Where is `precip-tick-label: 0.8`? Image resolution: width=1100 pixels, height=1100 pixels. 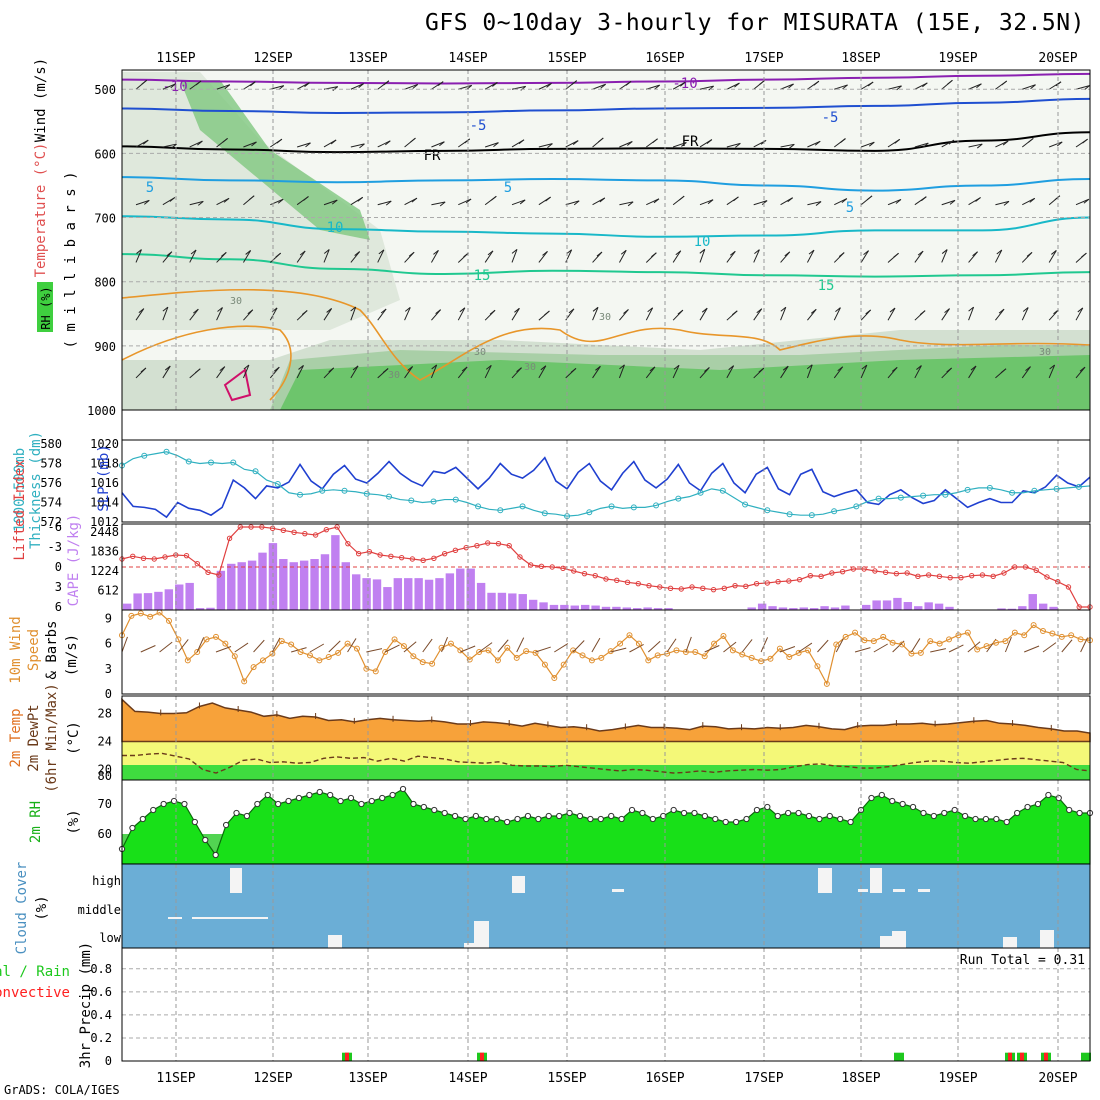 precip-tick-label: 0.8 is located at coordinates (101, 969).